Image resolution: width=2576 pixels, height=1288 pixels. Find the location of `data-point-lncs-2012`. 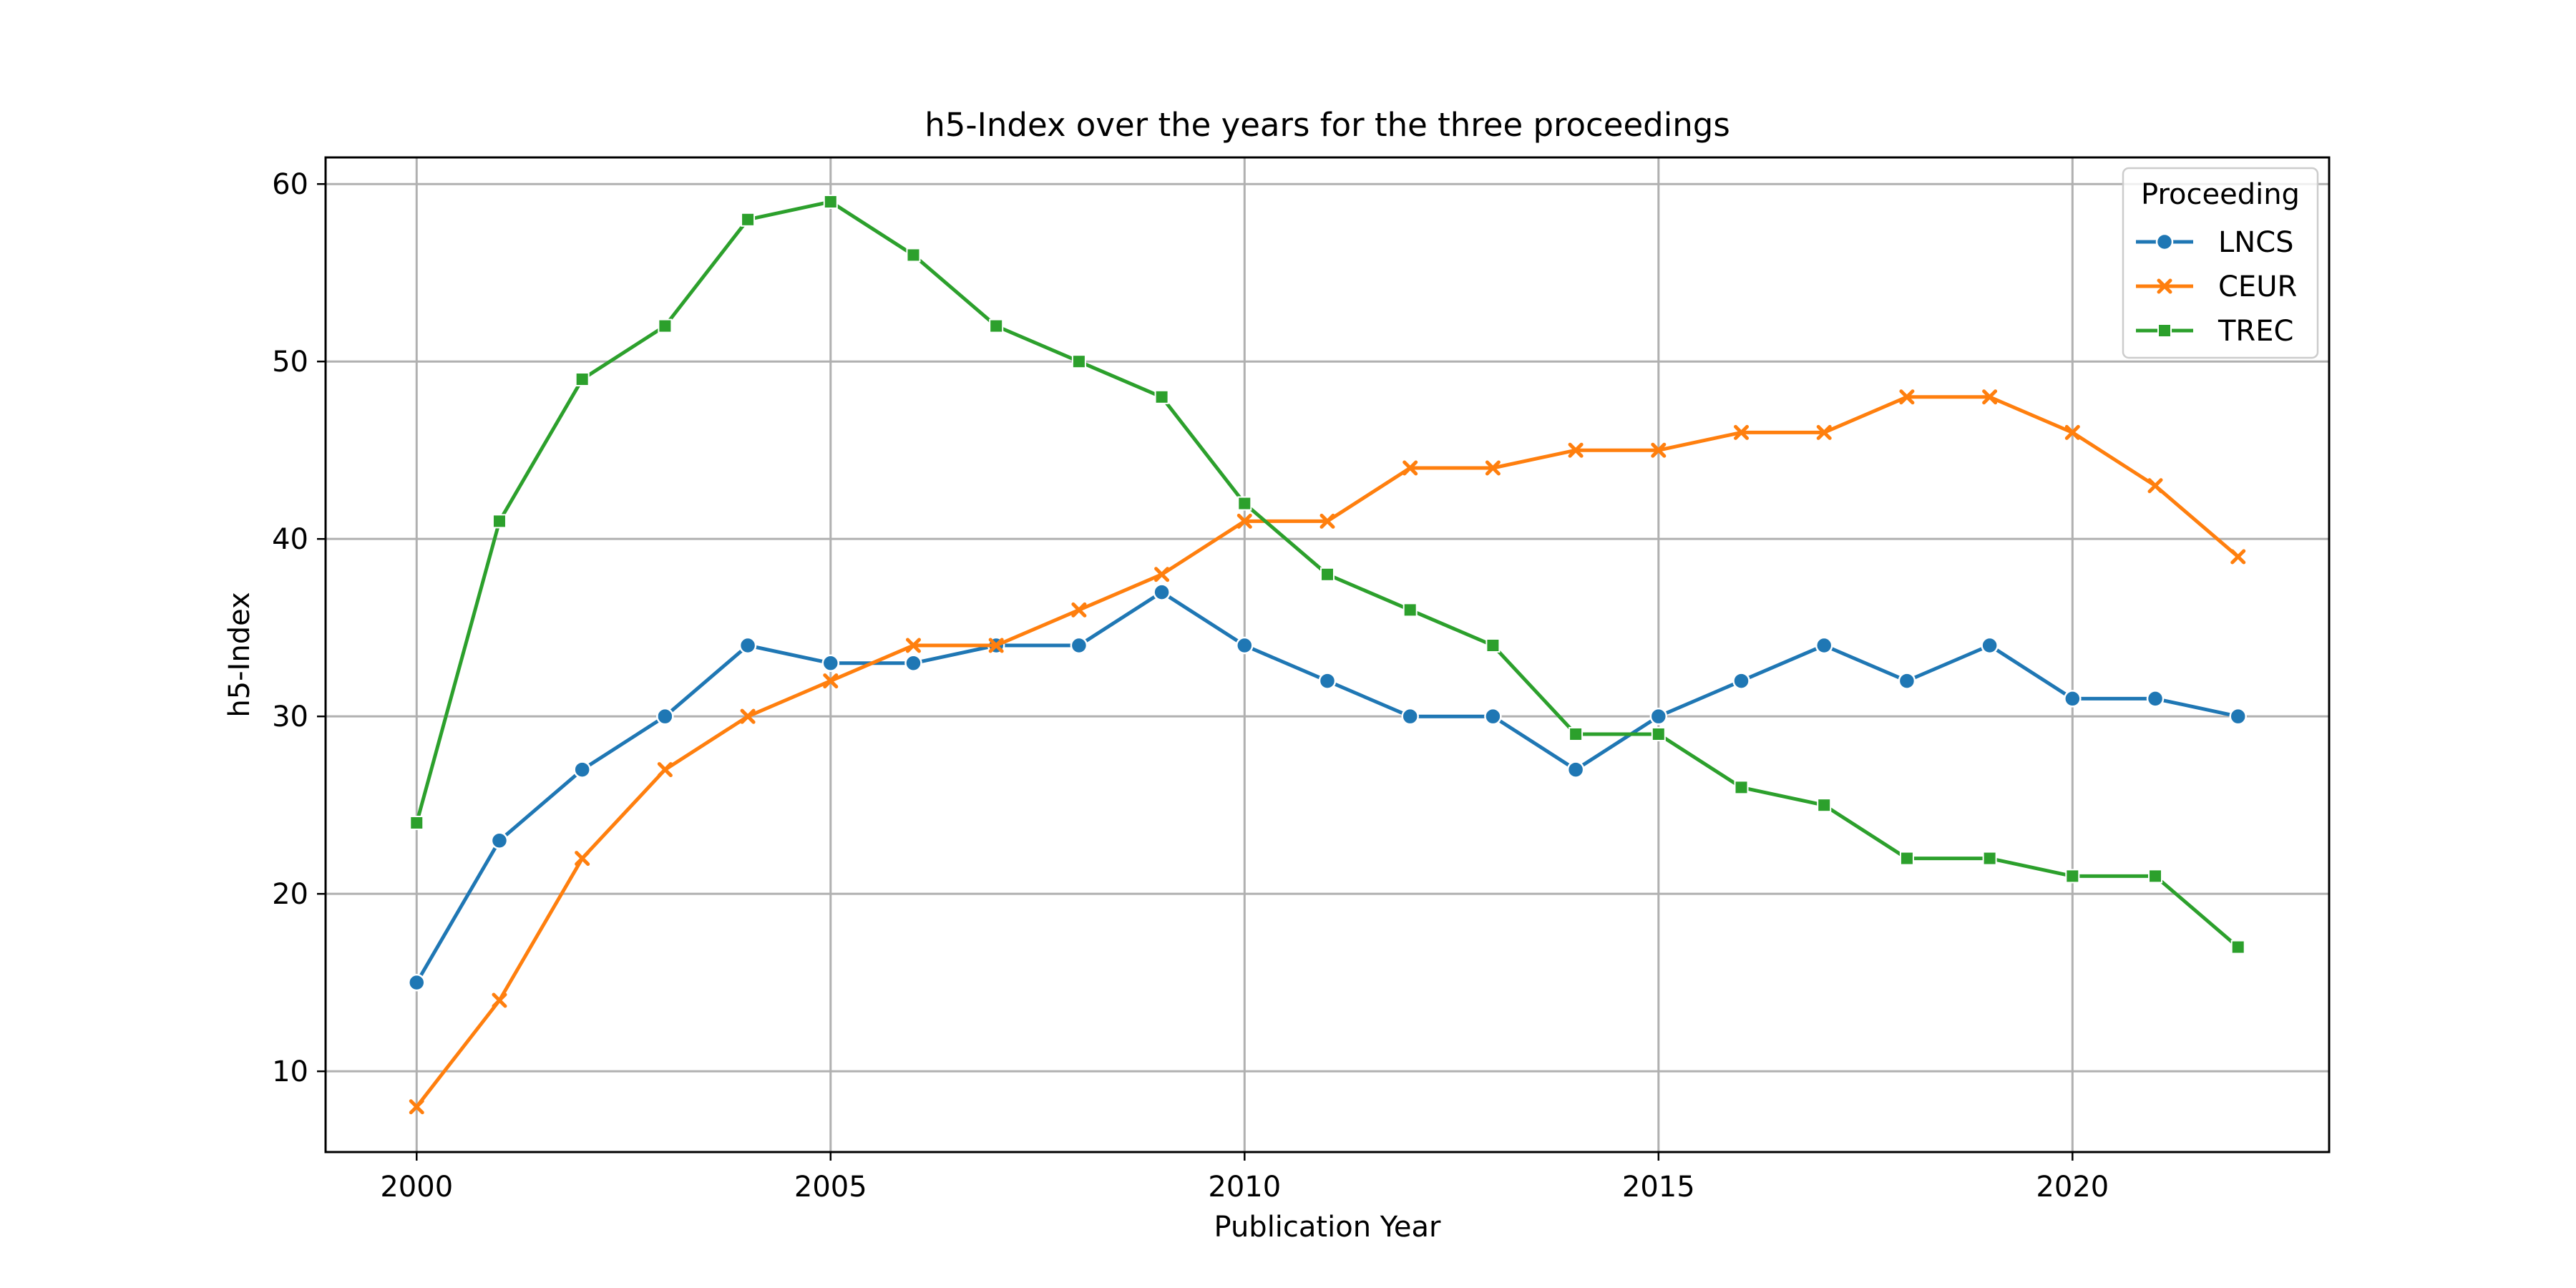

data-point-lncs-2012 is located at coordinates (1410, 716).